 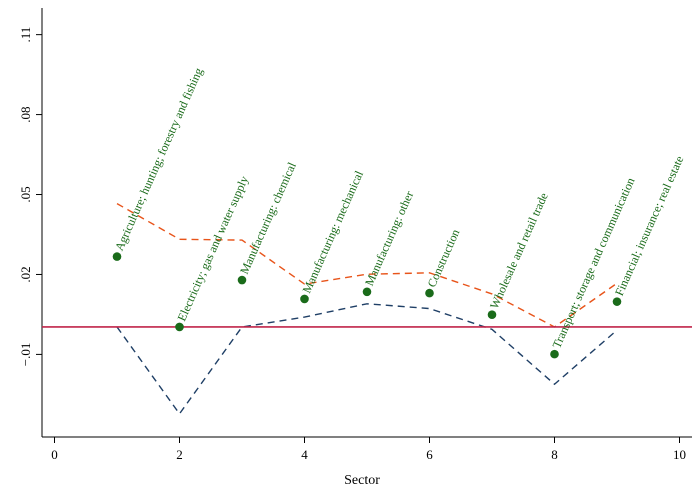 What do you see at coordinates (649, 226) in the screenshot?
I see `point-label: Financial; insurance; real estate` at bounding box center [649, 226].